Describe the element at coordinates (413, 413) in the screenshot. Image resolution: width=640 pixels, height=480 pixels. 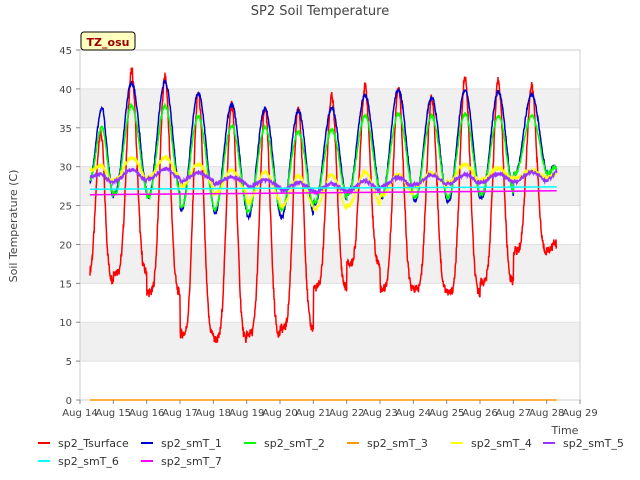
I see `x-tick-label: Aug 24` at that location.